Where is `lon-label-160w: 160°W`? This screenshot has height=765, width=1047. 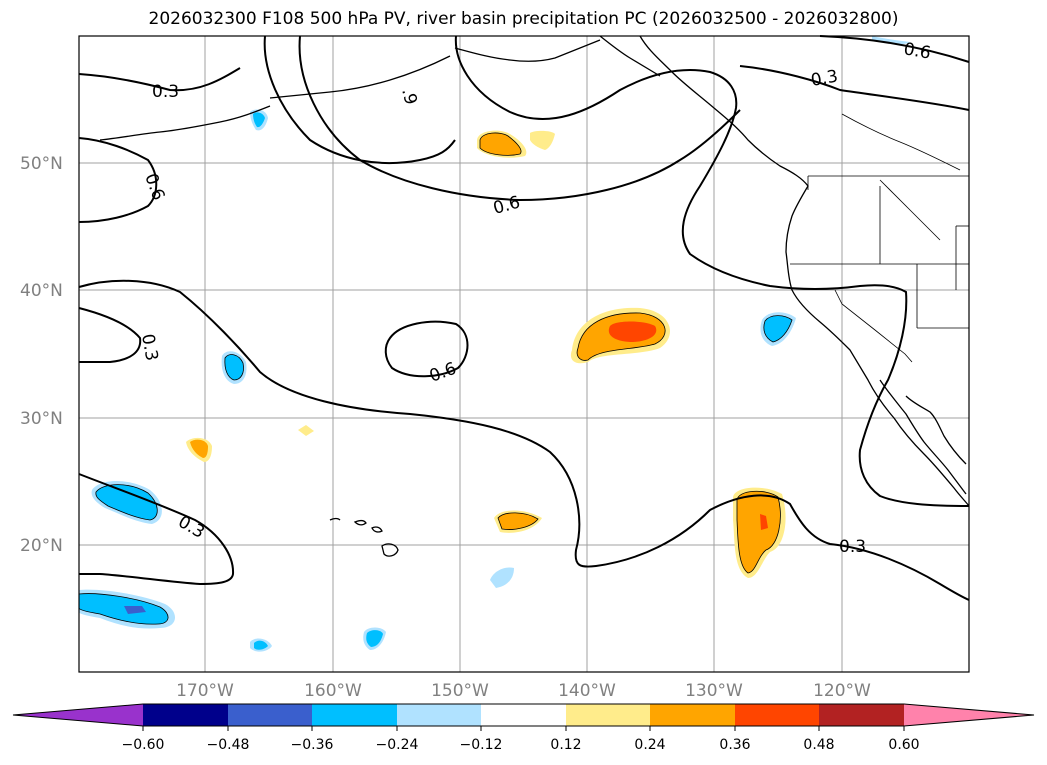
lon-label-160w: 160°W is located at coordinates (333, 691).